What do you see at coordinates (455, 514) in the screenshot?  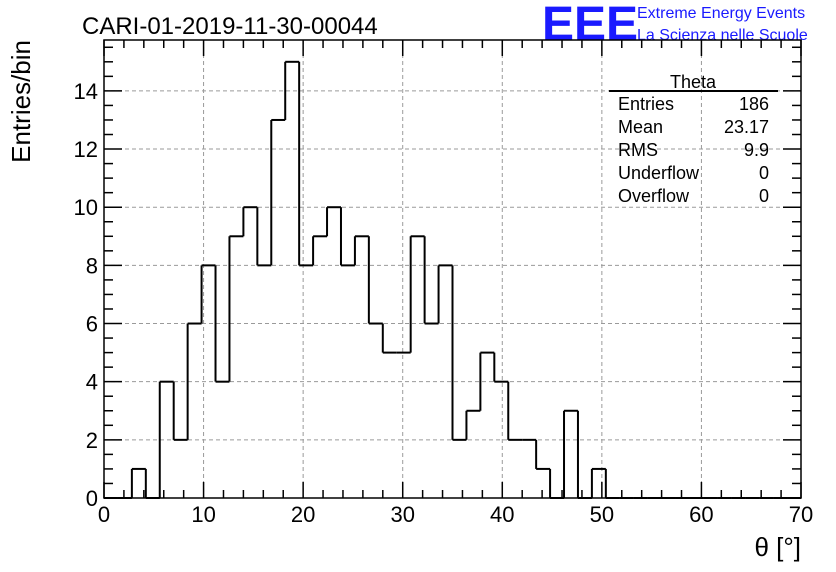 I see `x-tick-labels: 0 10 20 30 40 50 60 70` at bounding box center [455, 514].